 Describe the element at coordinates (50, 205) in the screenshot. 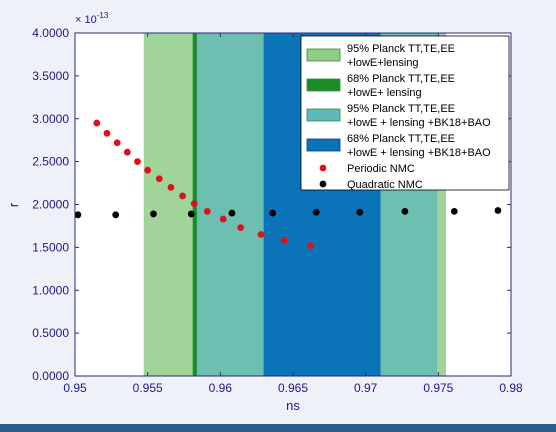

I see `y-tick-label-5: 2.0000` at that location.